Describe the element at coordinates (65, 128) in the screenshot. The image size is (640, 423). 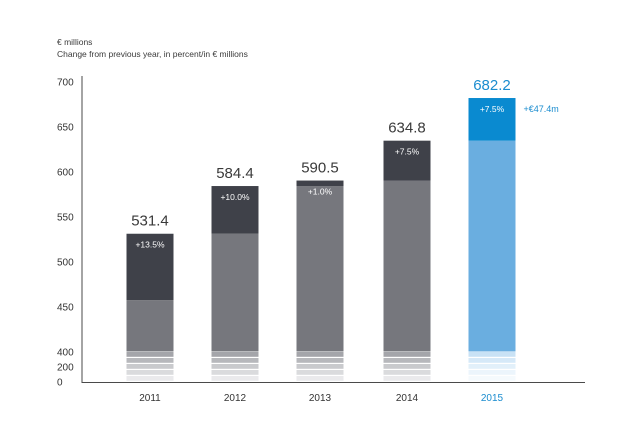
I see `y-tick-label: 650` at that location.